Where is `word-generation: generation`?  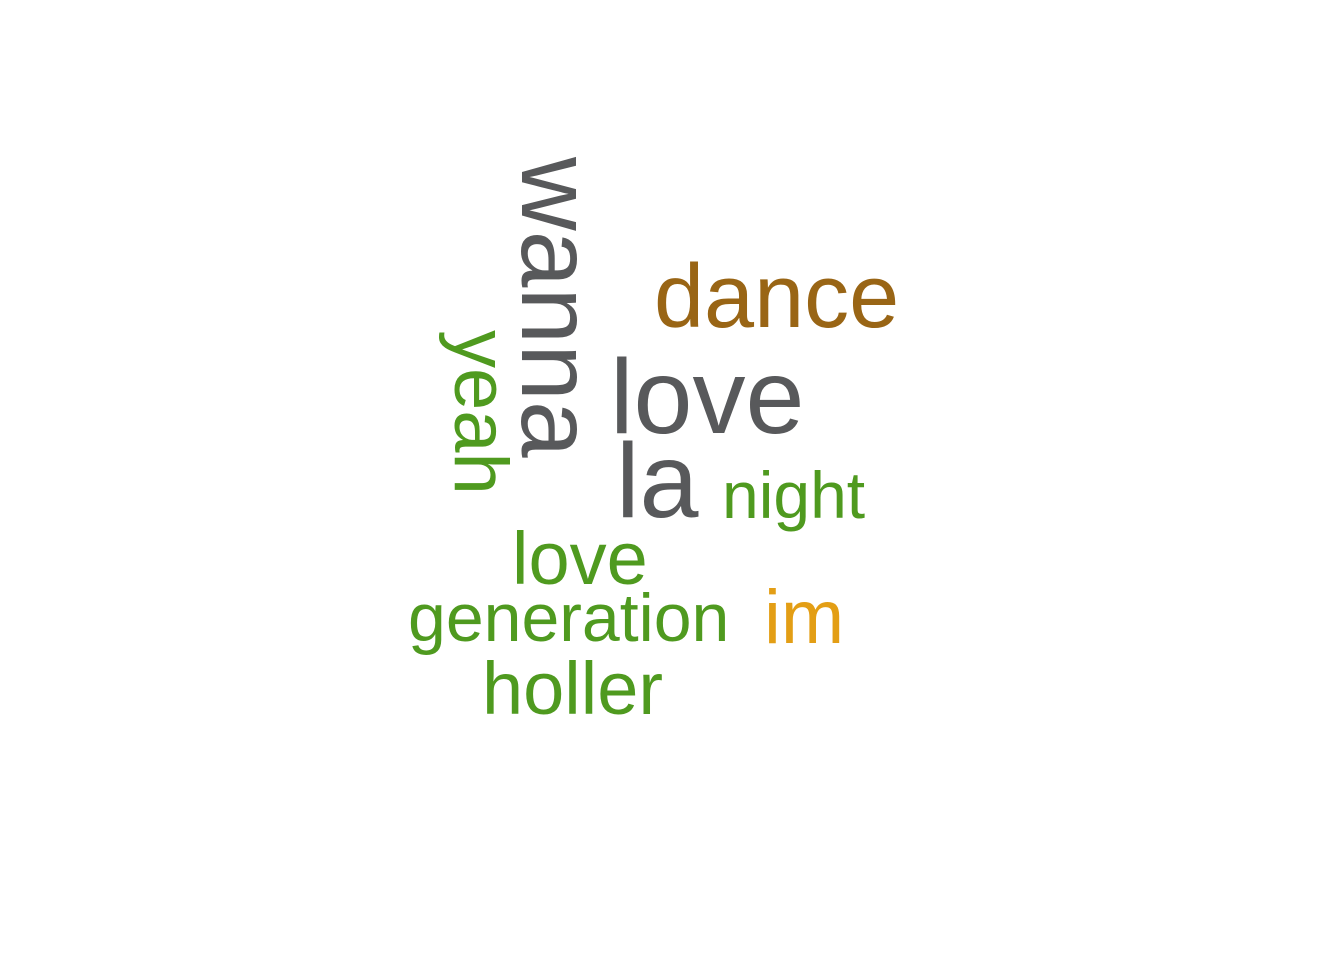 word-generation: generation is located at coordinates (569, 618).